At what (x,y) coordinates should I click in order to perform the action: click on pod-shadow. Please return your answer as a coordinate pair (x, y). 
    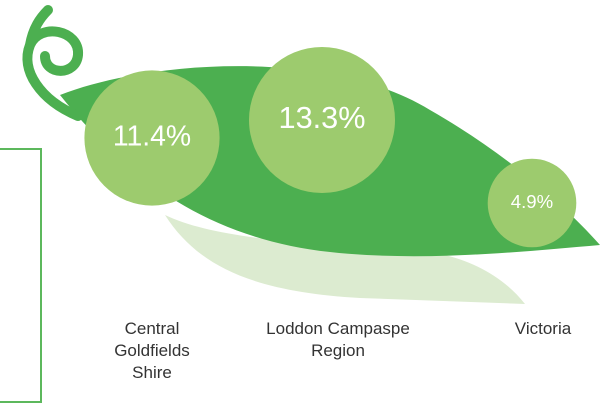
    Looking at the image, I should click on (345, 259).